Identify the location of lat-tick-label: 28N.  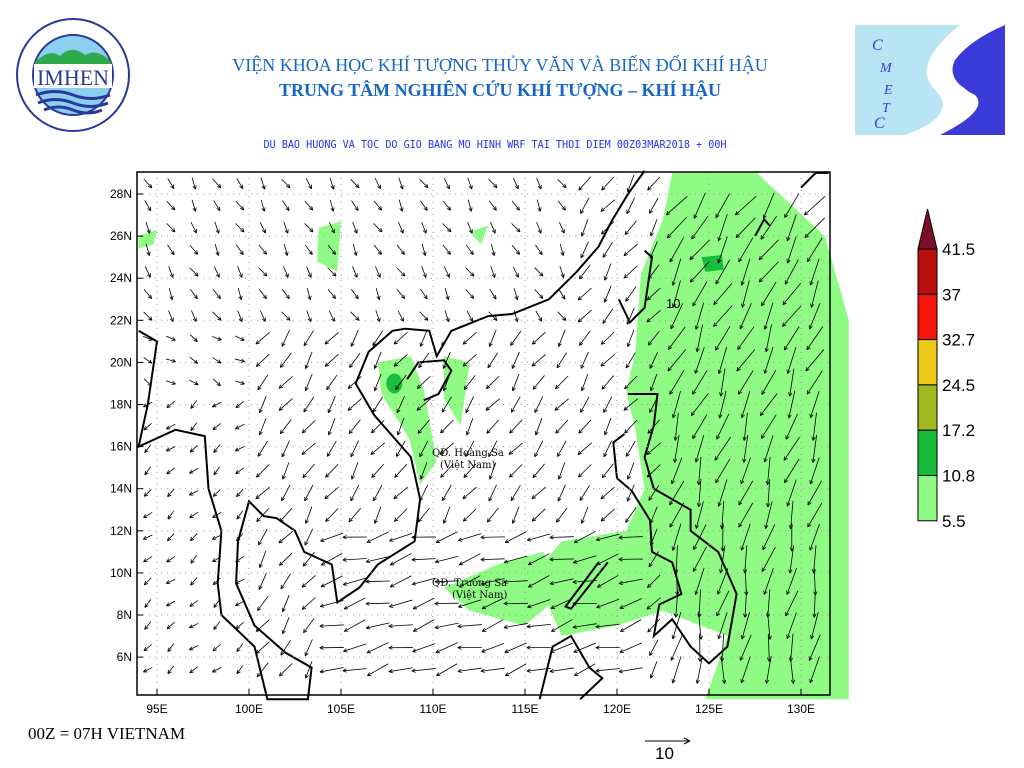
(121, 194).